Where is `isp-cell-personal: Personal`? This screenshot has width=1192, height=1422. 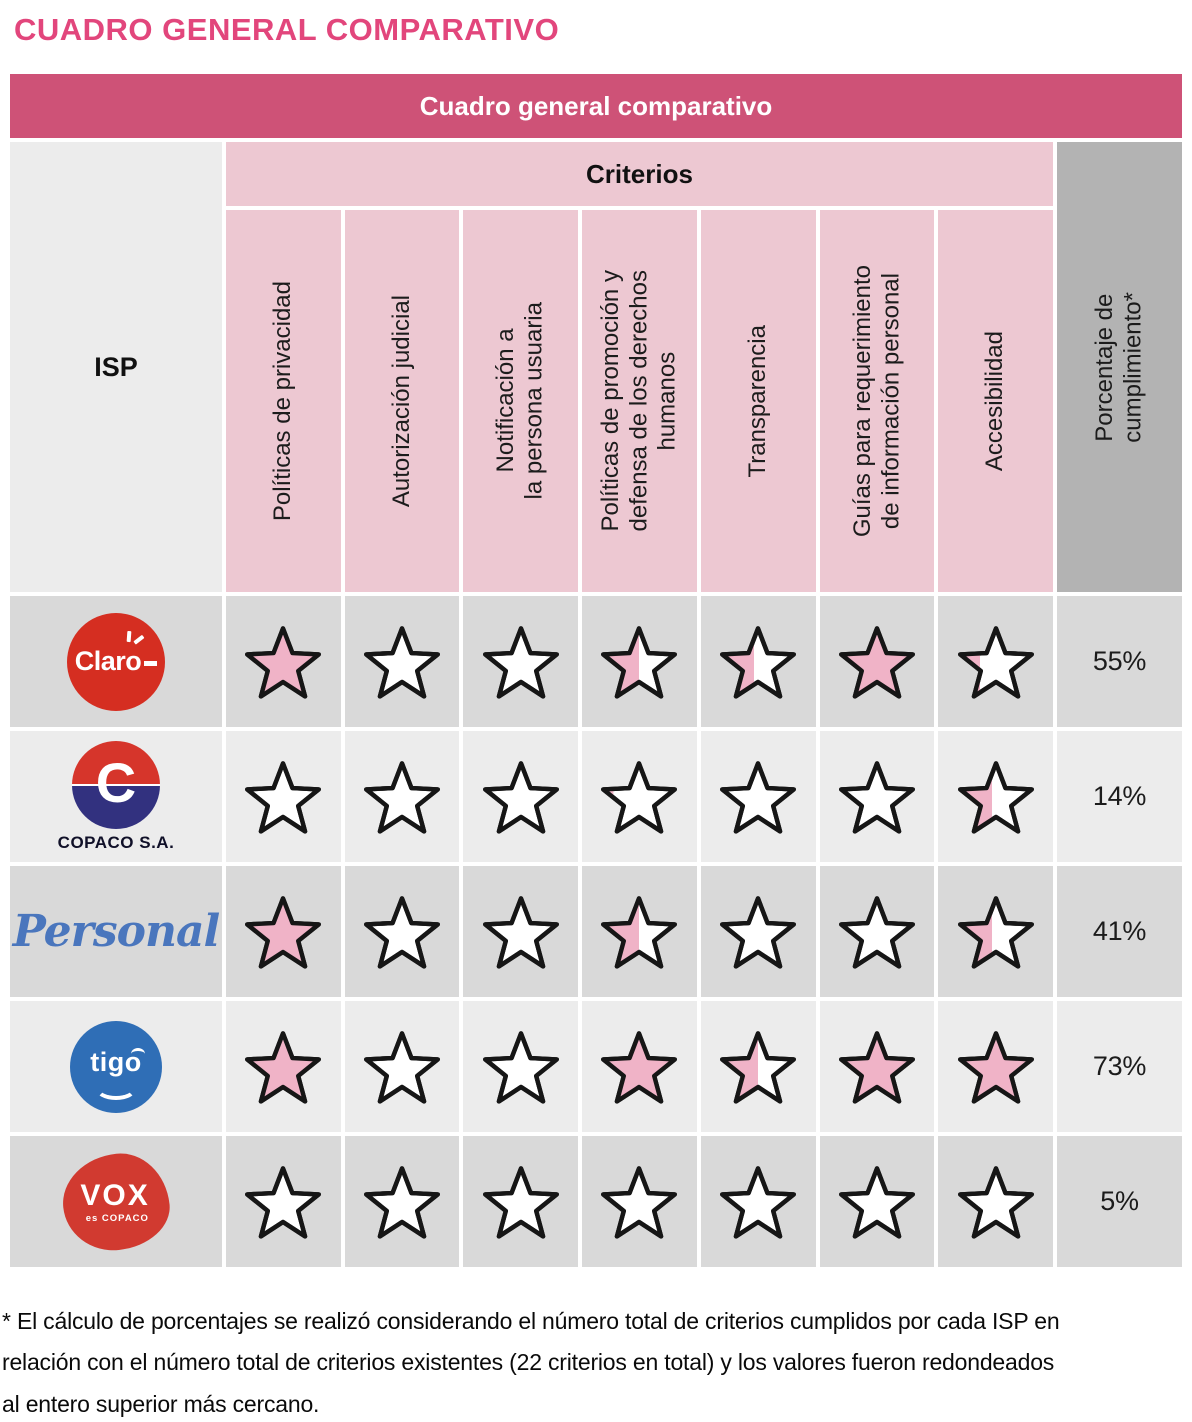
isp-cell-personal: Personal is located at coordinates (116, 931).